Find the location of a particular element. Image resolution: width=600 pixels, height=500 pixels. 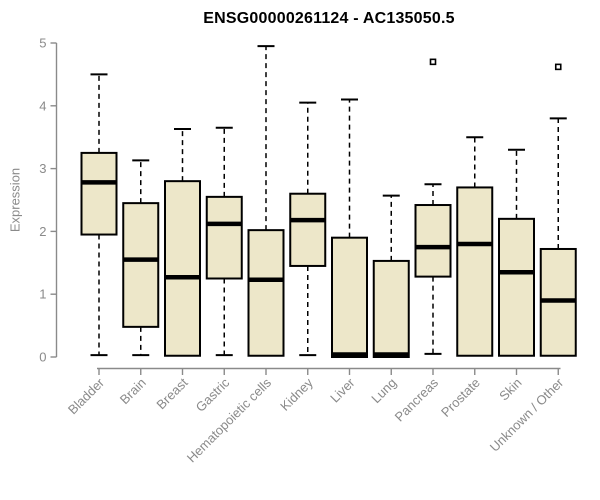

x-category-label: Breast is located at coordinates (171, 393).